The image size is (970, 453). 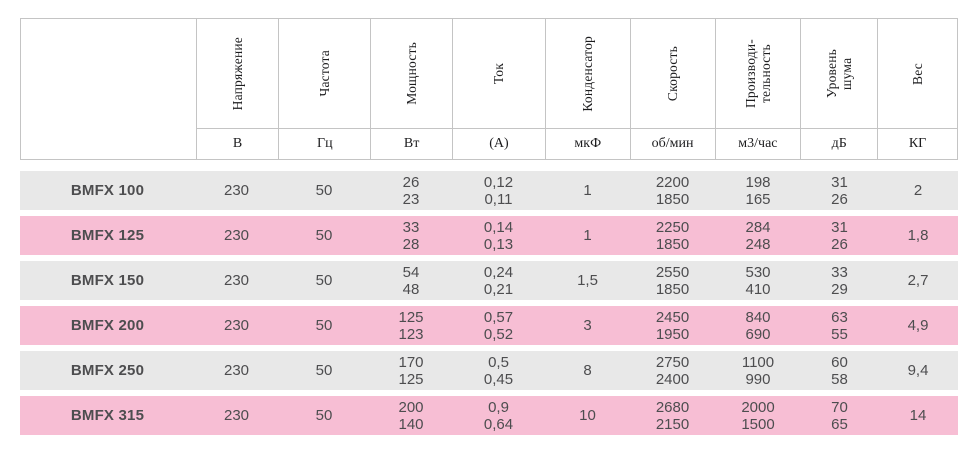 I want to click on model-name: BMFX 125, so click(x=107, y=235).